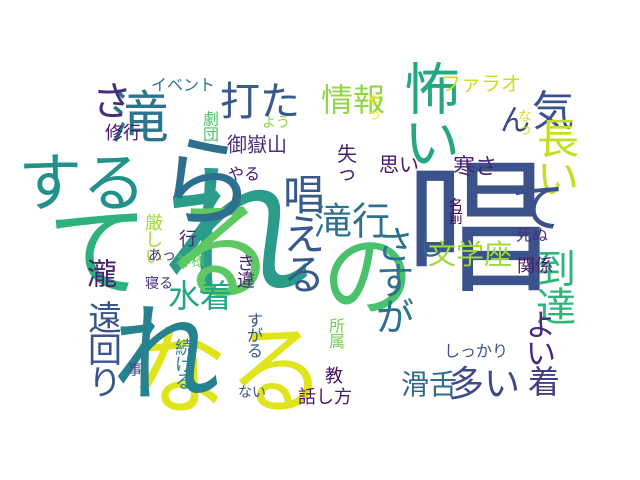 The height and width of the screenshot is (480, 640). What do you see at coordinates (220, 253) in the screenshot?
I see `word-2: る` at bounding box center [220, 253].